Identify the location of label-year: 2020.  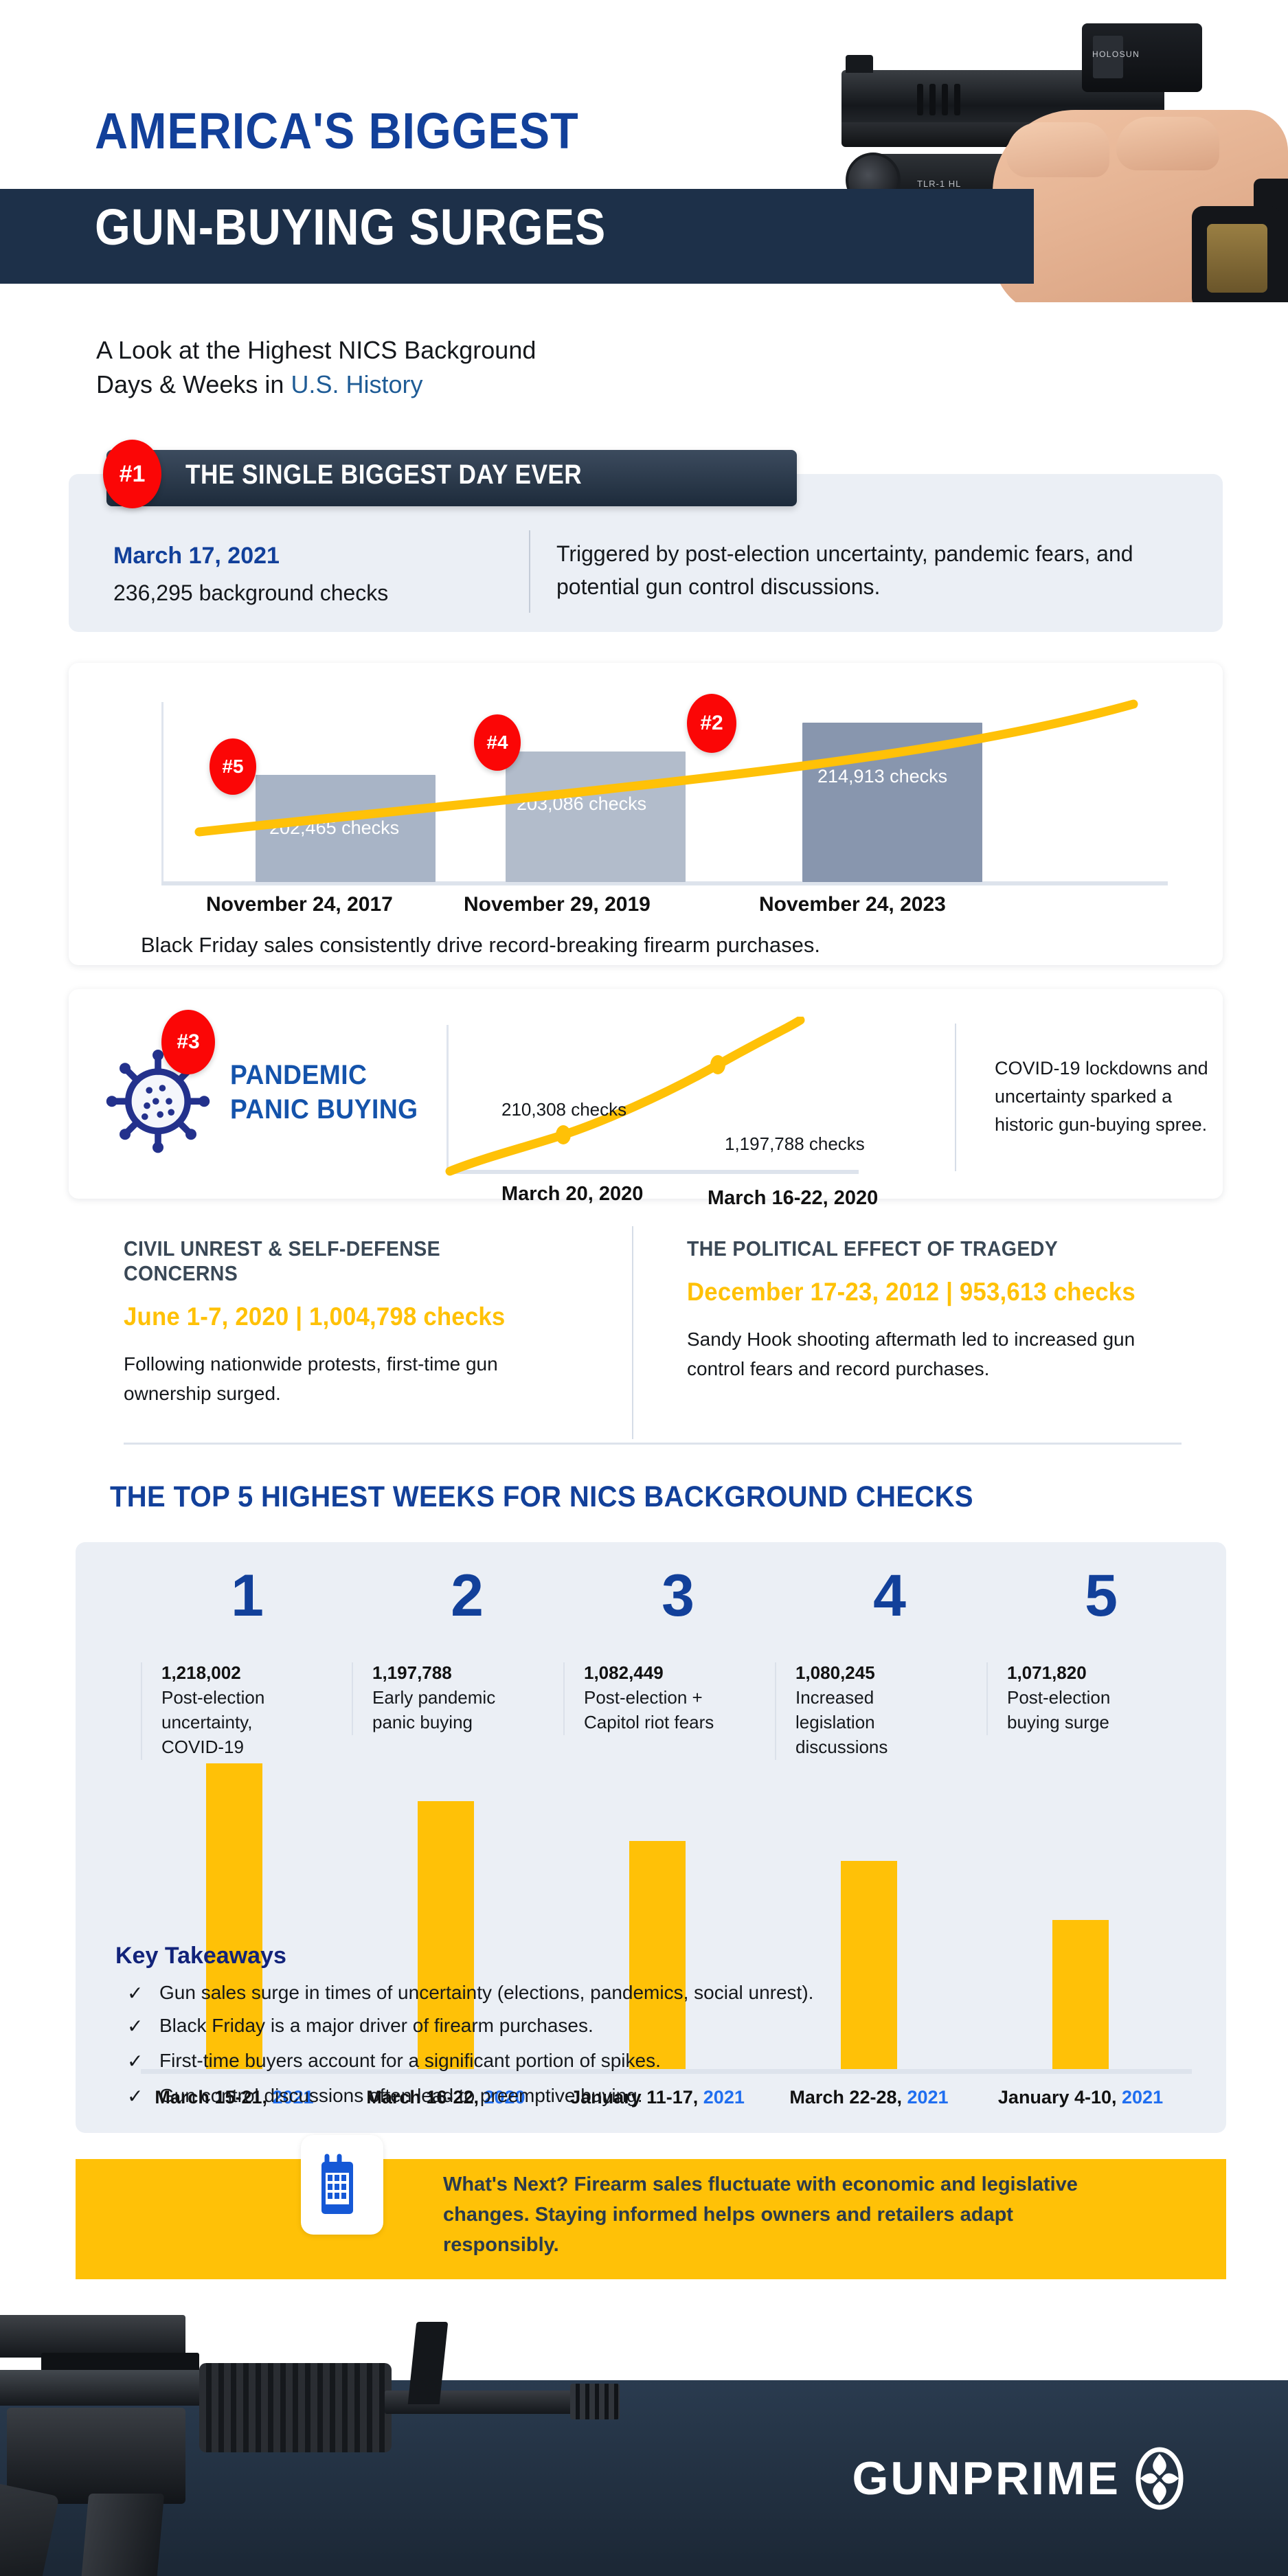
(505, 2097).